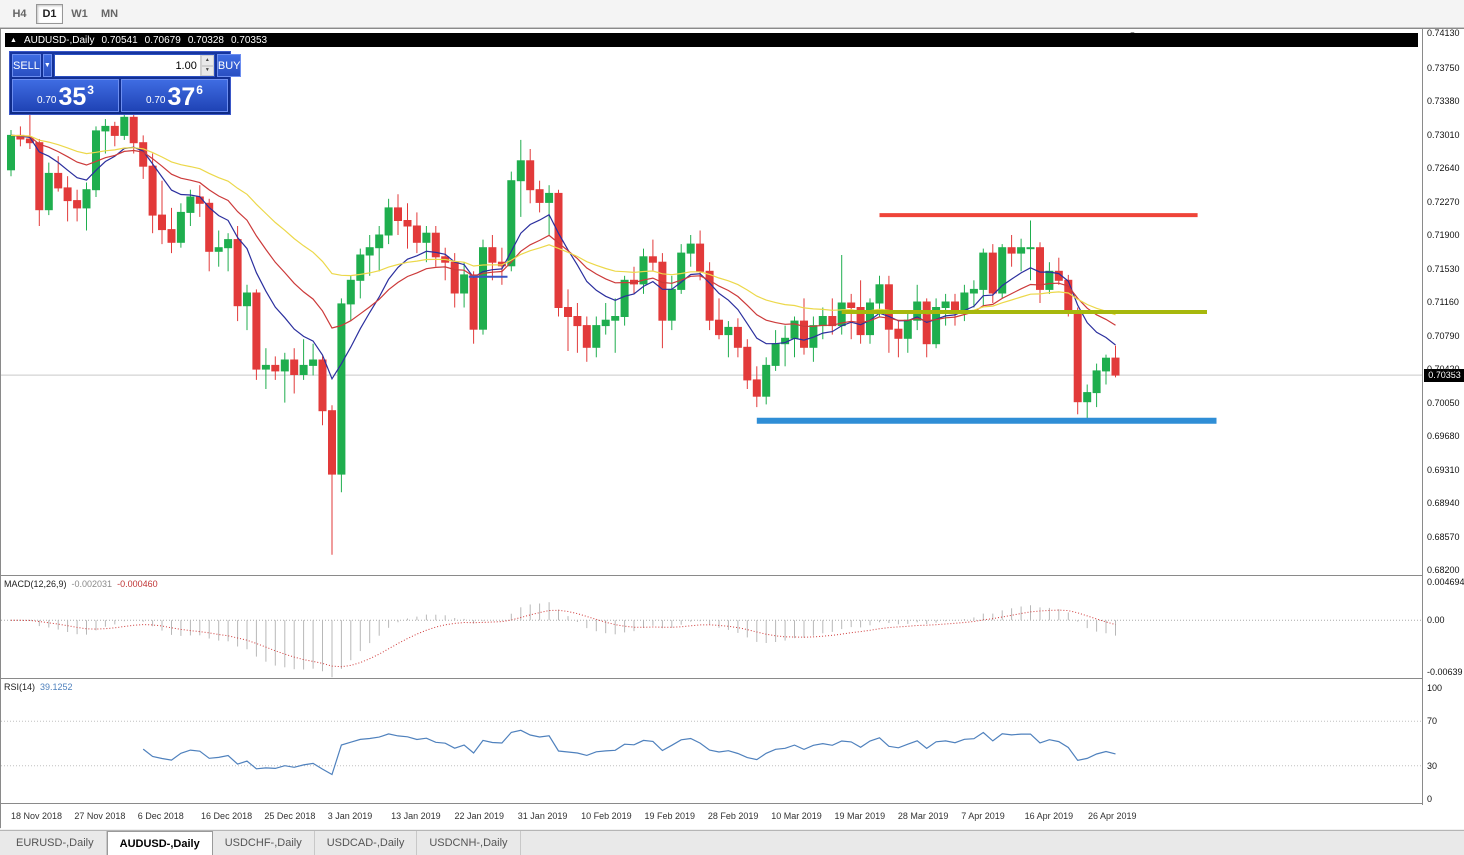 The height and width of the screenshot is (855, 1464). What do you see at coordinates (229, 65) in the screenshot?
I see `buy-button: BUY` at bounding box center [229, 65].